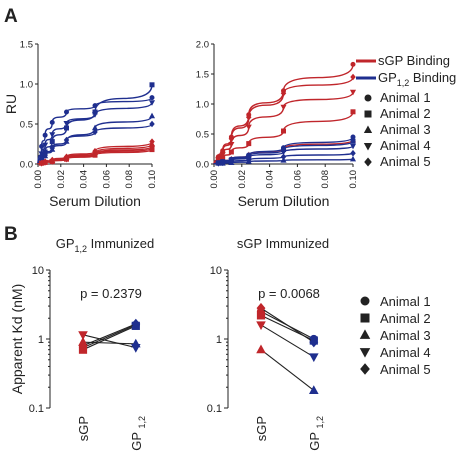 This screenshot has height=458, width=474. I want to click on legend-label: Animal 5, so click(405, 161).